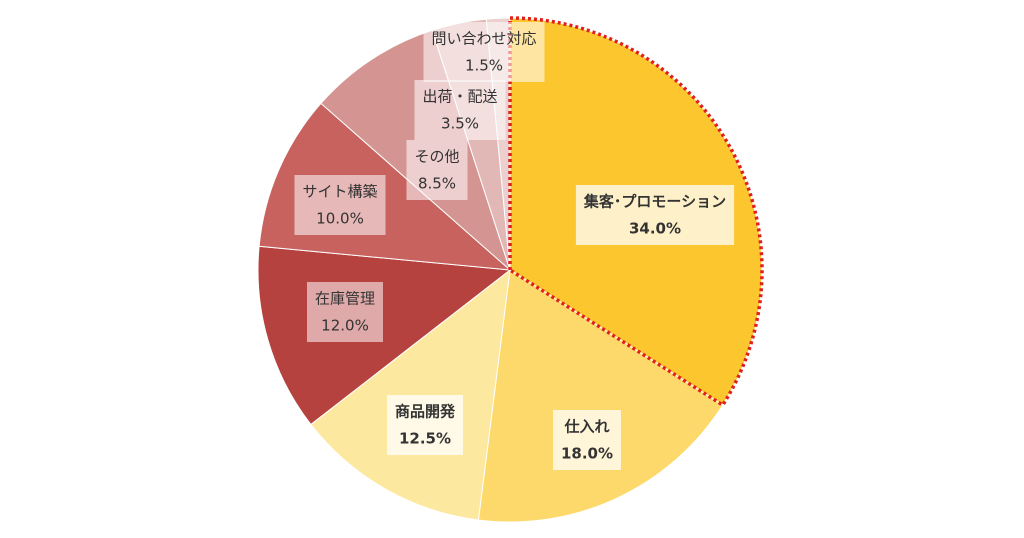 The image size is (1024, 538). I want to click on data-label: 在庫管理 12.0%, so click(345, 312).